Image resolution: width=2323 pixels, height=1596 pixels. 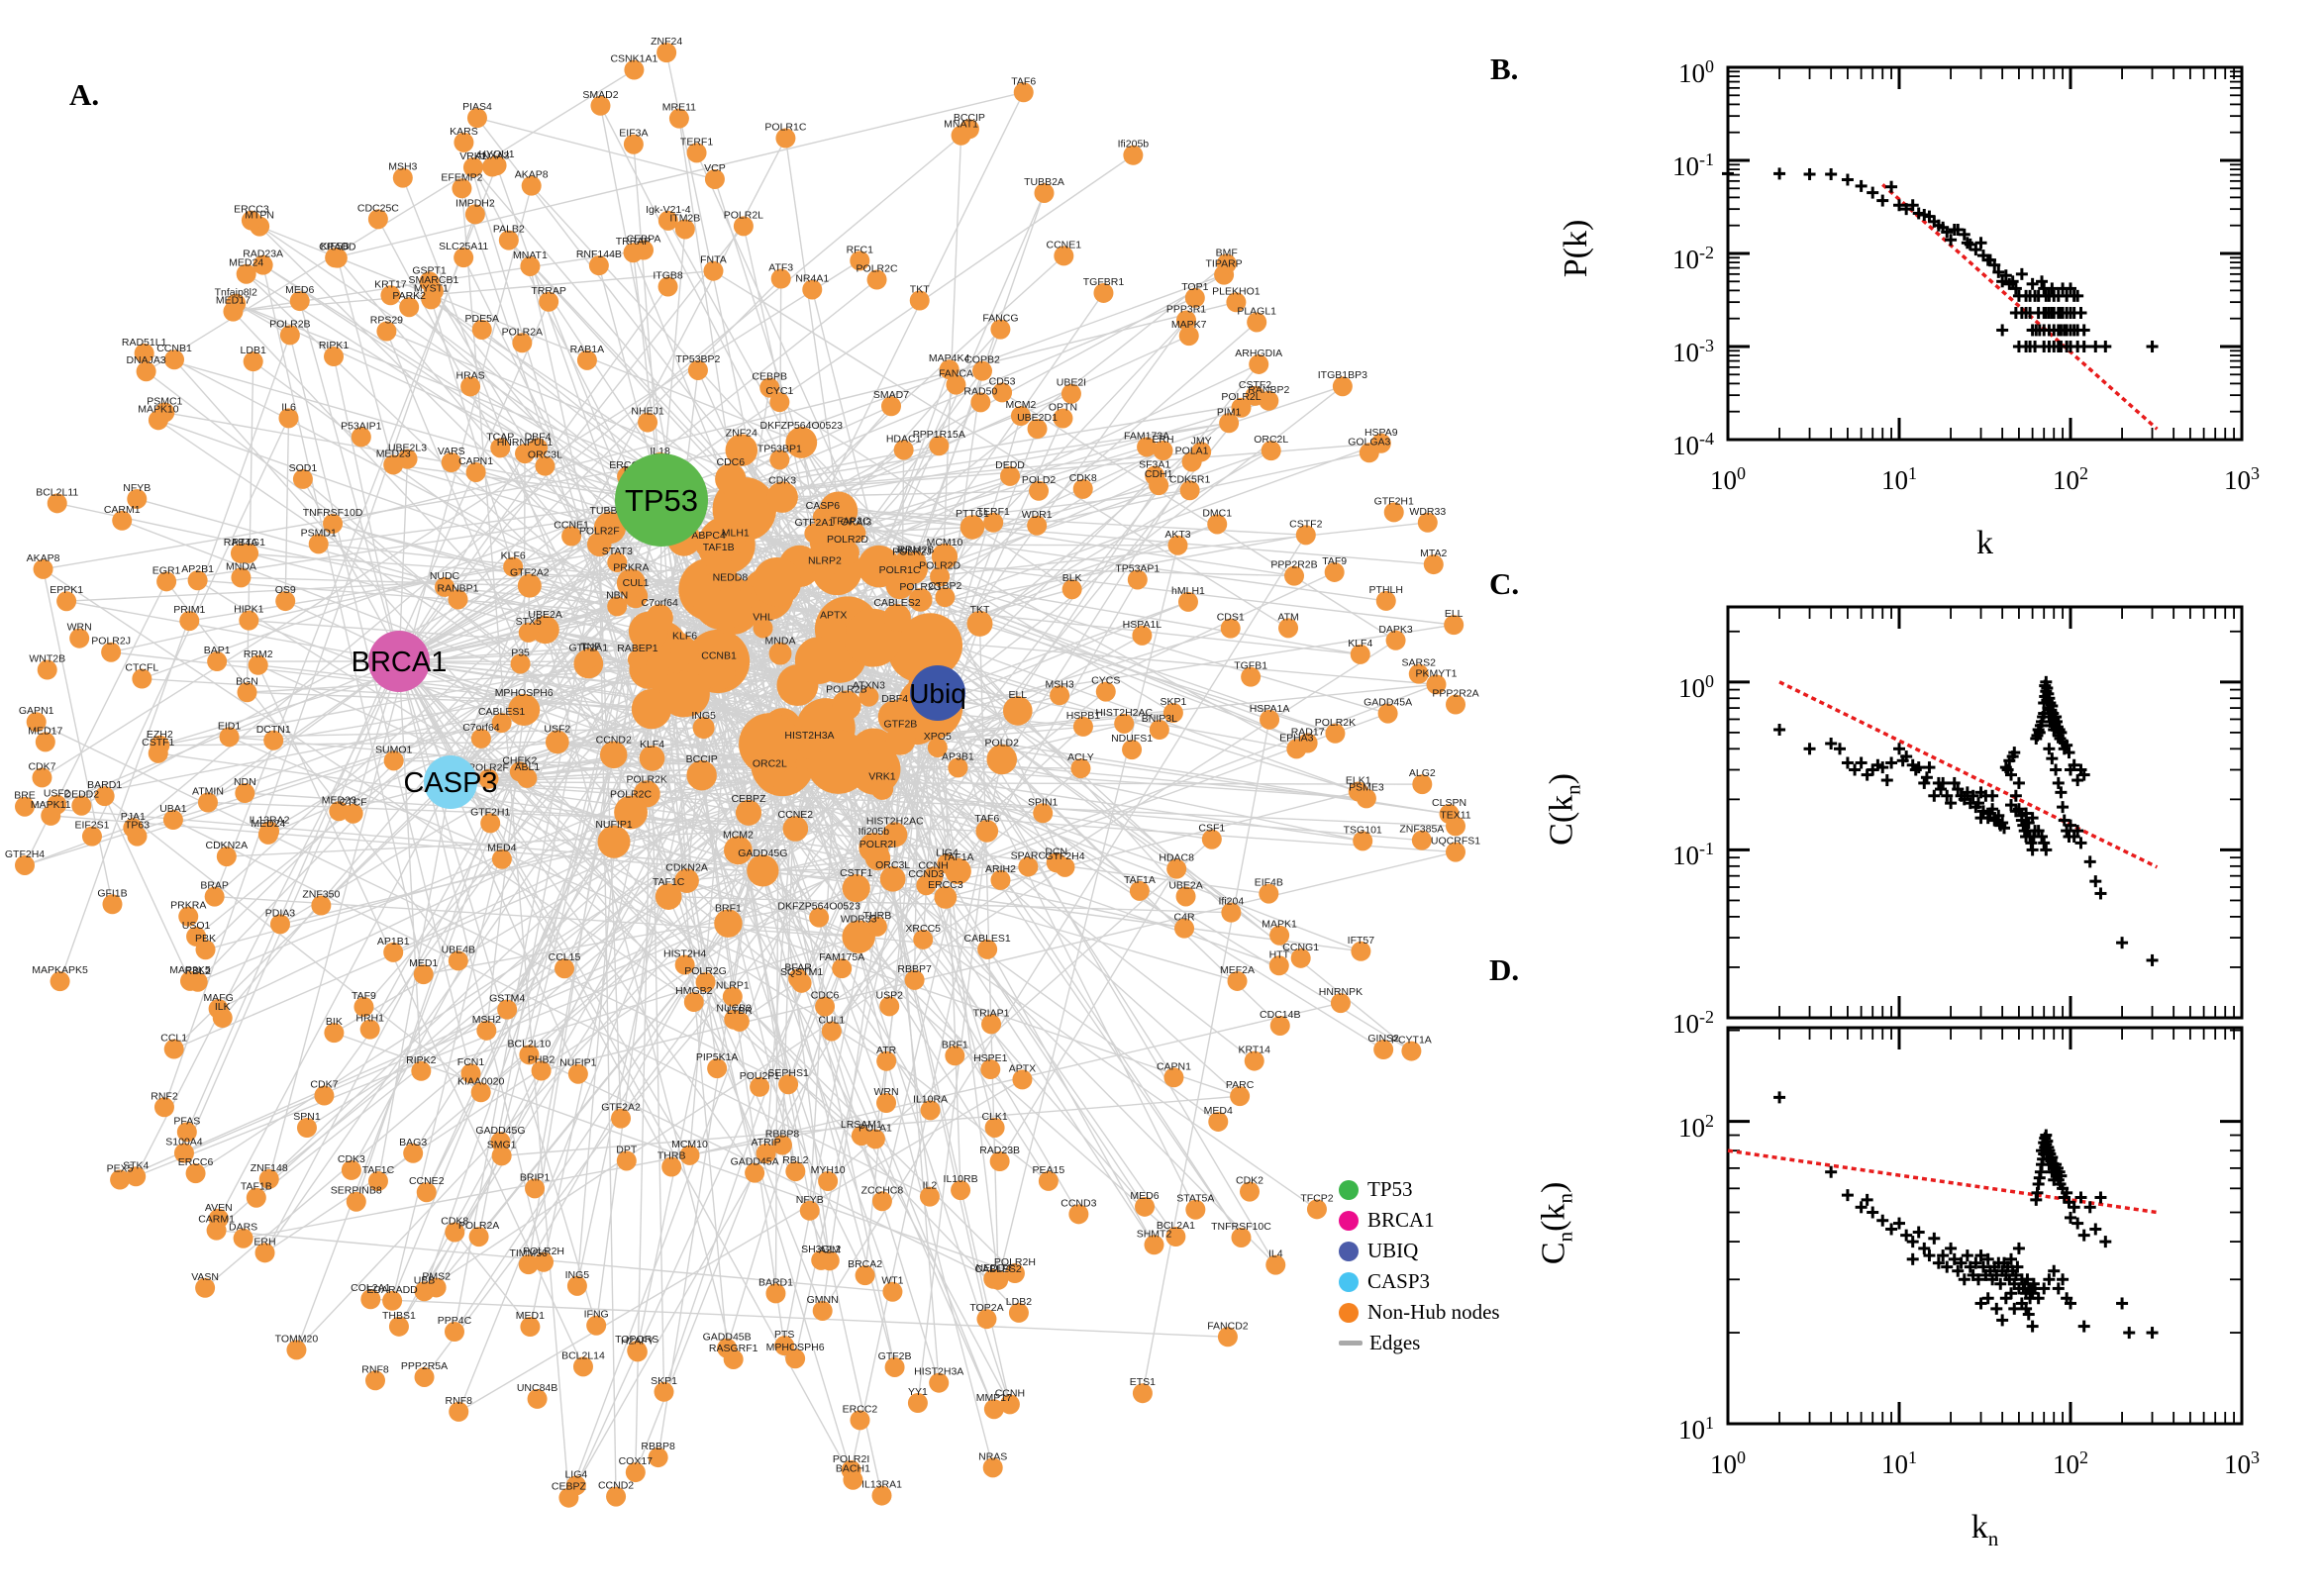 What do you see at coordinates (1023, 1068) in the screenshot?
I see `gene-label: APTX` at bounding box center [1023, 1068].